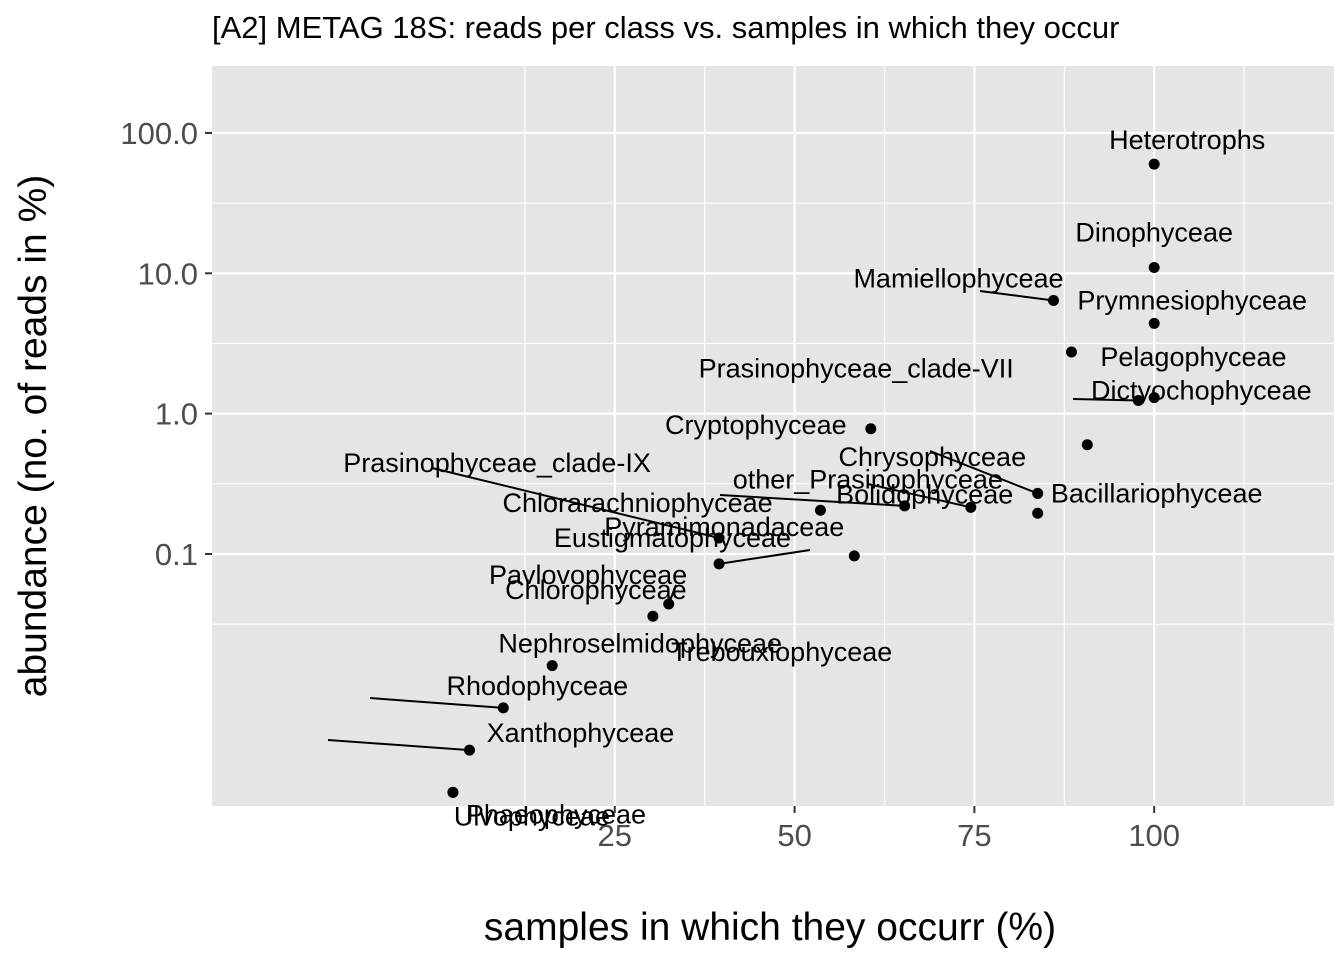 Image resolution: width=1344 pixels, height=960 pixels. I want to click on data-point-label: Prasinophyceae_clade-IX, so click(497, 463).